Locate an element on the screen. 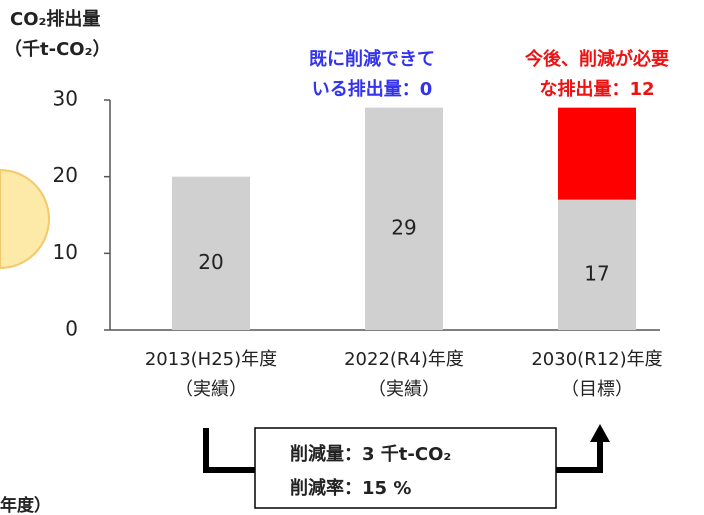  x-tick-label: 2030(R12)年度 is located at coordinates (596, 359).